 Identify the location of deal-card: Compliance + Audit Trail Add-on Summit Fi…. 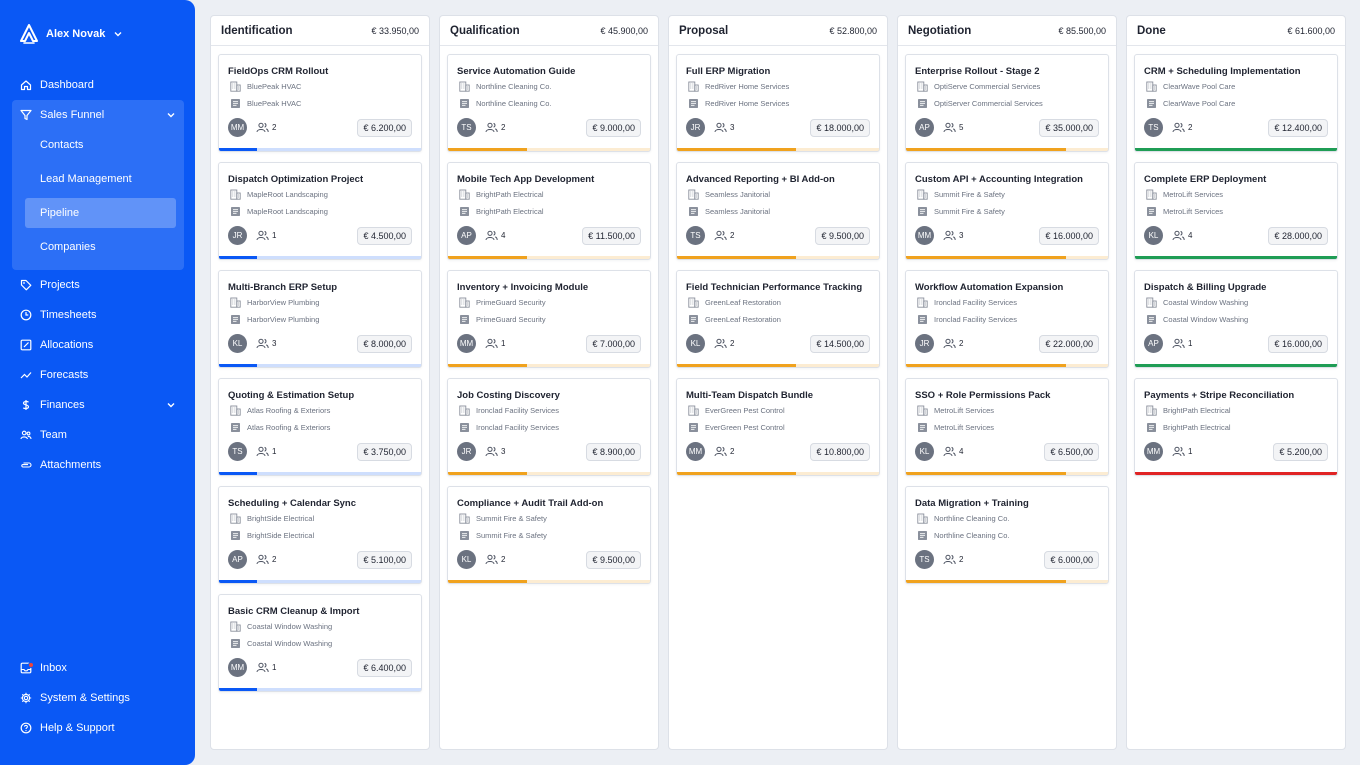
(549, 535).